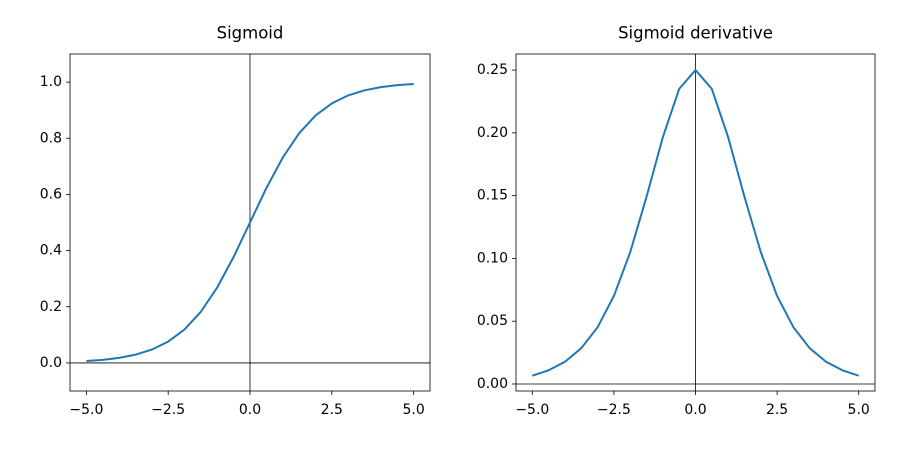 The image size is (900, 450). Describe the element at coordinates (492, 70) in the screenshot. I see `y-tick-label: 0.25` at that location.